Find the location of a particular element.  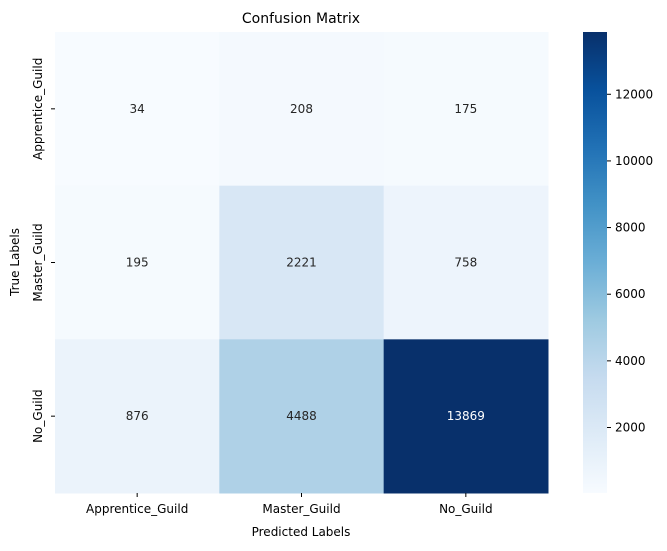

x-tick-label: Master_Guild is located at coordinates (301, 509).